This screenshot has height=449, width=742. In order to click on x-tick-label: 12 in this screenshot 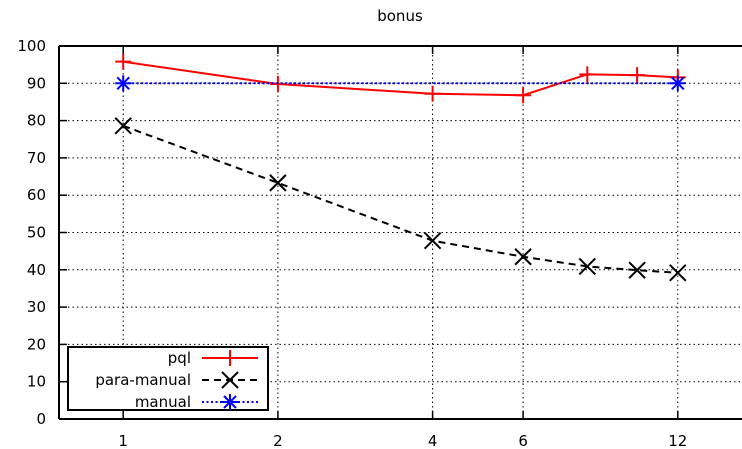, I will do `click(677, 440)`.